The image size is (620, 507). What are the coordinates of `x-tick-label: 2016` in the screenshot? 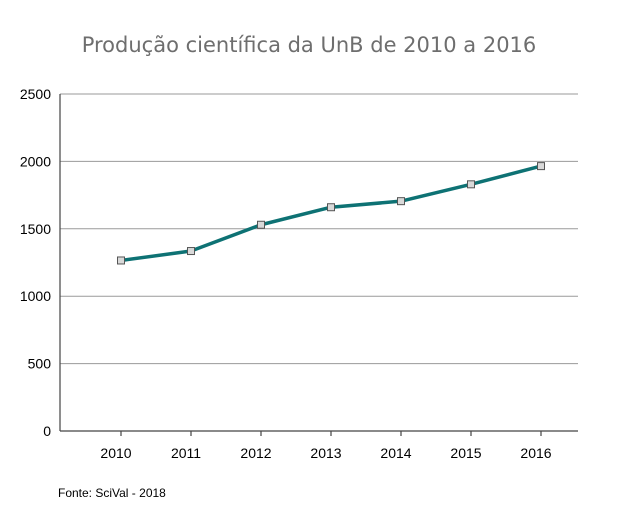 It's located at (535, 453).